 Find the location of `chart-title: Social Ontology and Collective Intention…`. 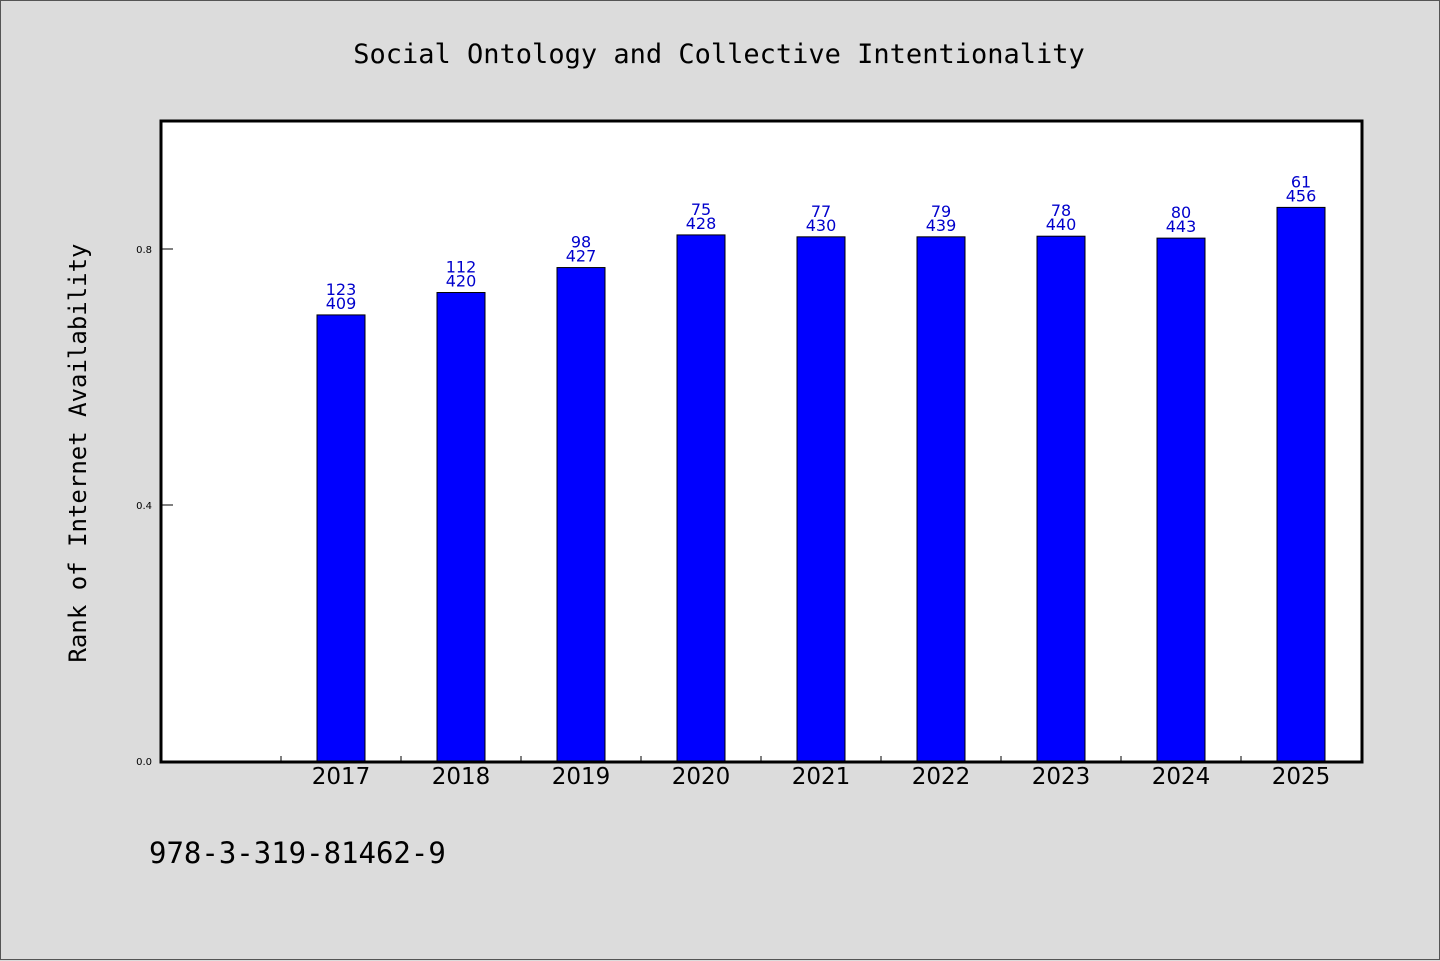

chart-title: Social Ontology and Collective Intention… is located at coordinates (719, 54).